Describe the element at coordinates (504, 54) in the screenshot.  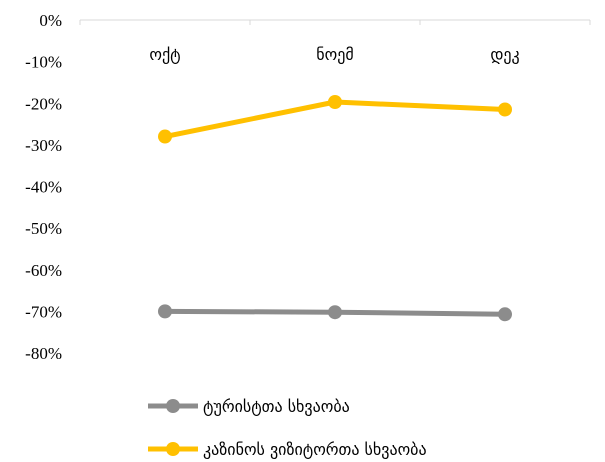
I see `x-category-label: დეკ` at that location.